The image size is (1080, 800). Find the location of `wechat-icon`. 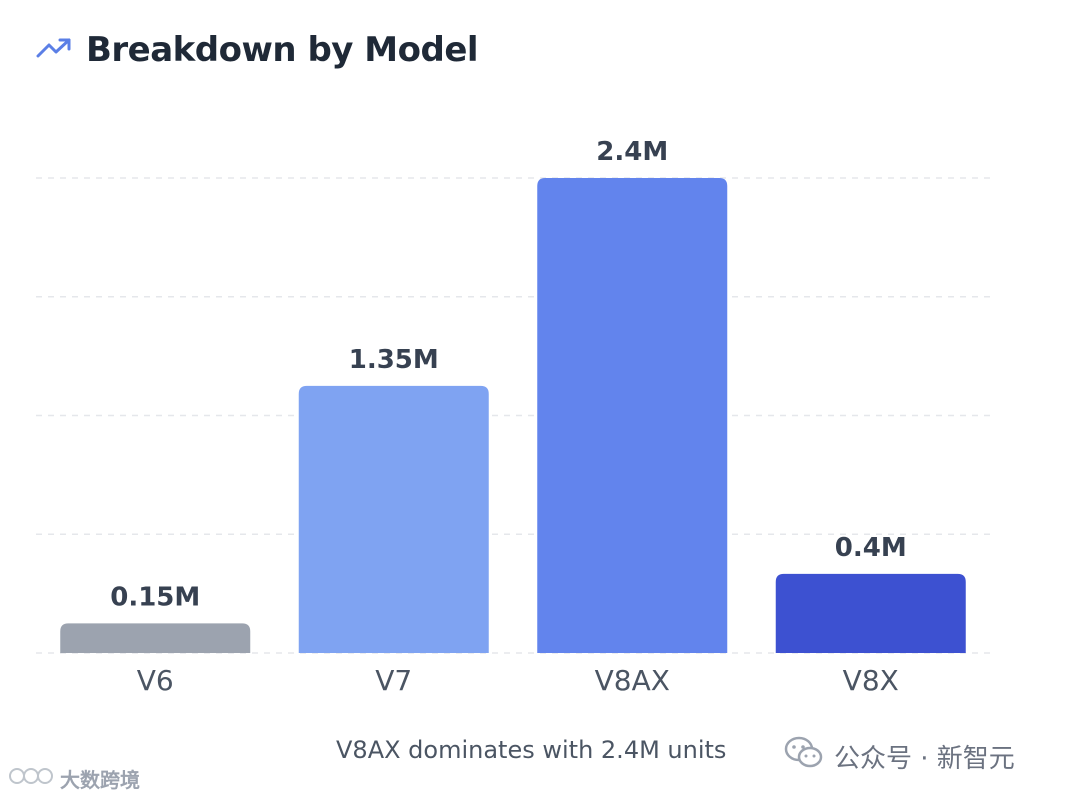

wechat-icon is located at coordinates (804, 756).